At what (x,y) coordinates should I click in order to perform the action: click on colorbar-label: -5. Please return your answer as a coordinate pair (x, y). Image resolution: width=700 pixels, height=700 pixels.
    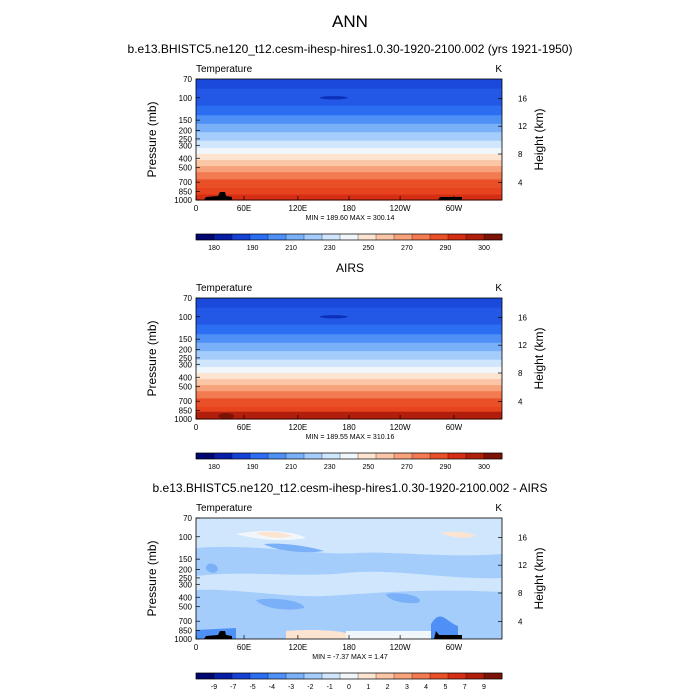
    Looking at the image, I should click on (252, 687).